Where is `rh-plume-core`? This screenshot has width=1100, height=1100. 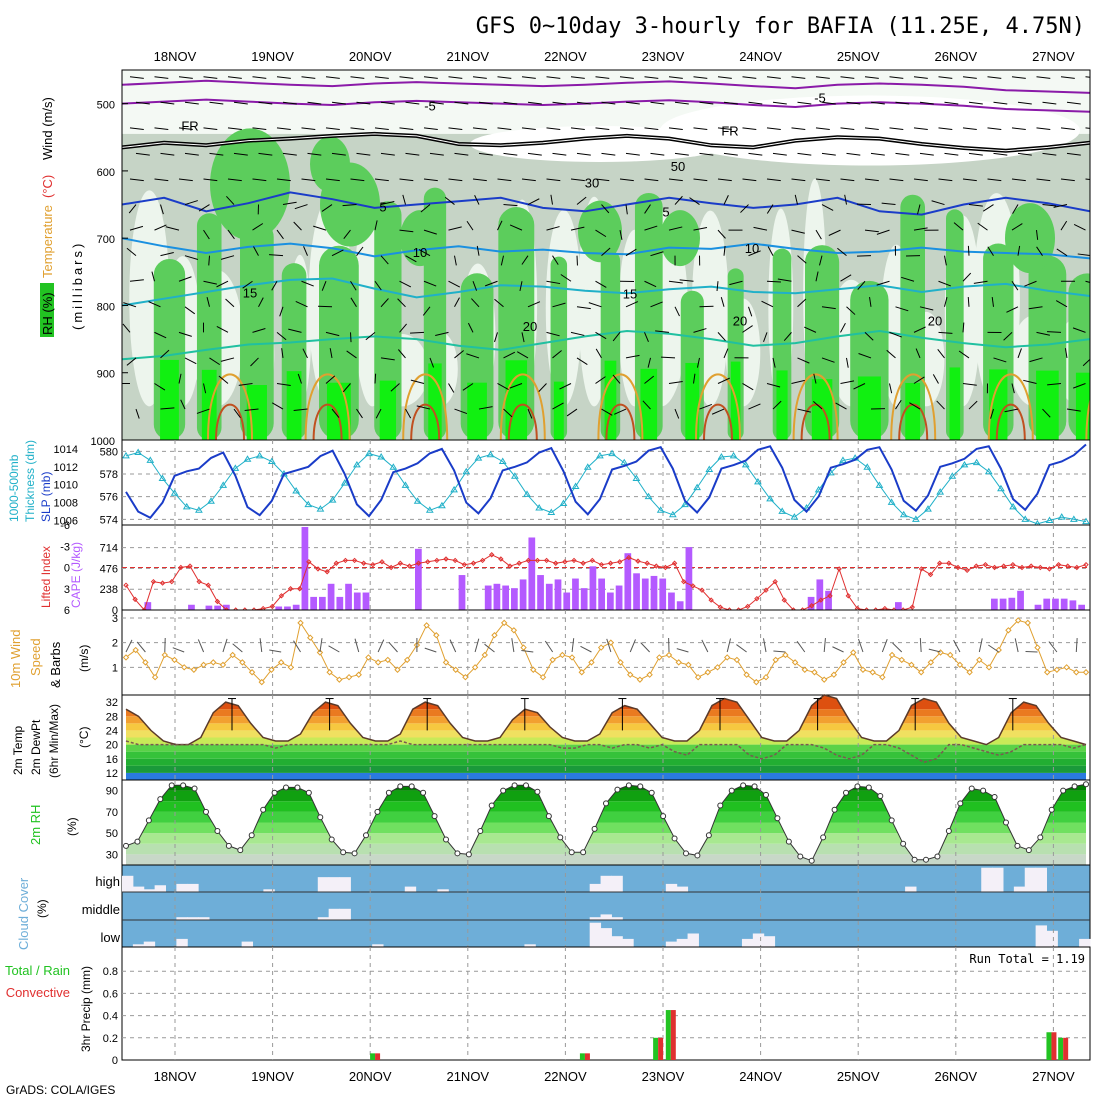
rh-plume-core is located at coordinates (477, 411).